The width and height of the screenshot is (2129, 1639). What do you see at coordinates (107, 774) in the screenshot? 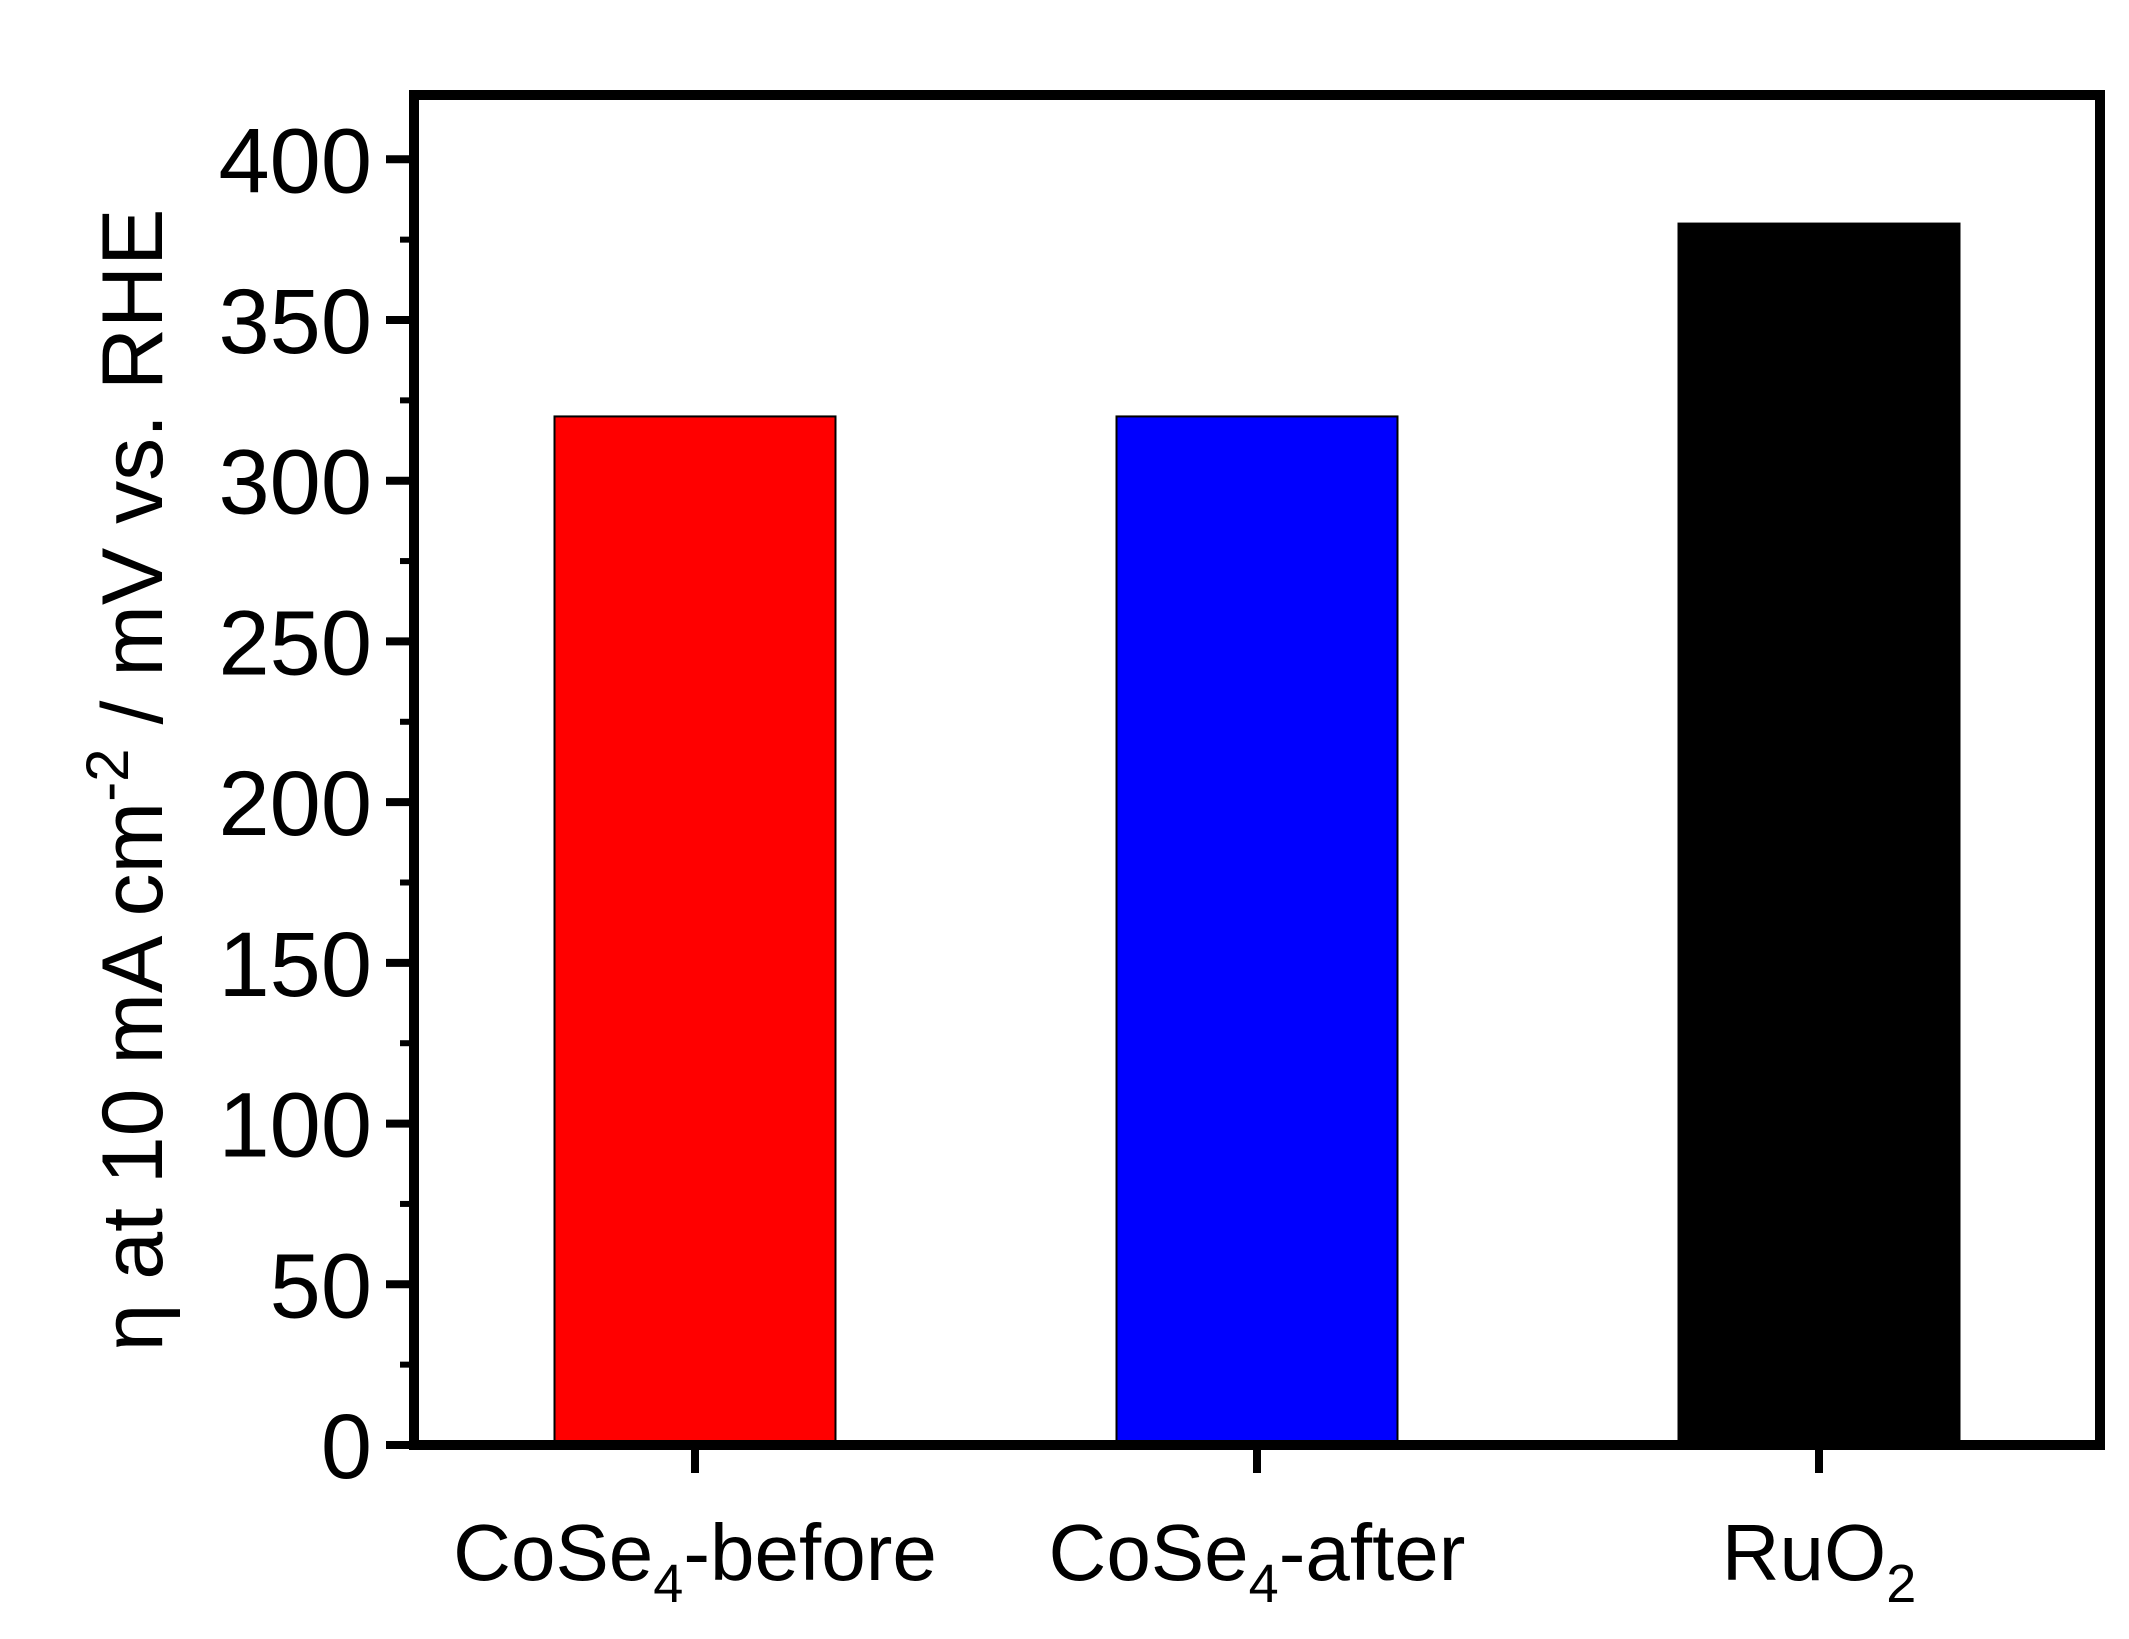
I see `y-axis-title-superscript: -2` at bounding box center [107, 774].